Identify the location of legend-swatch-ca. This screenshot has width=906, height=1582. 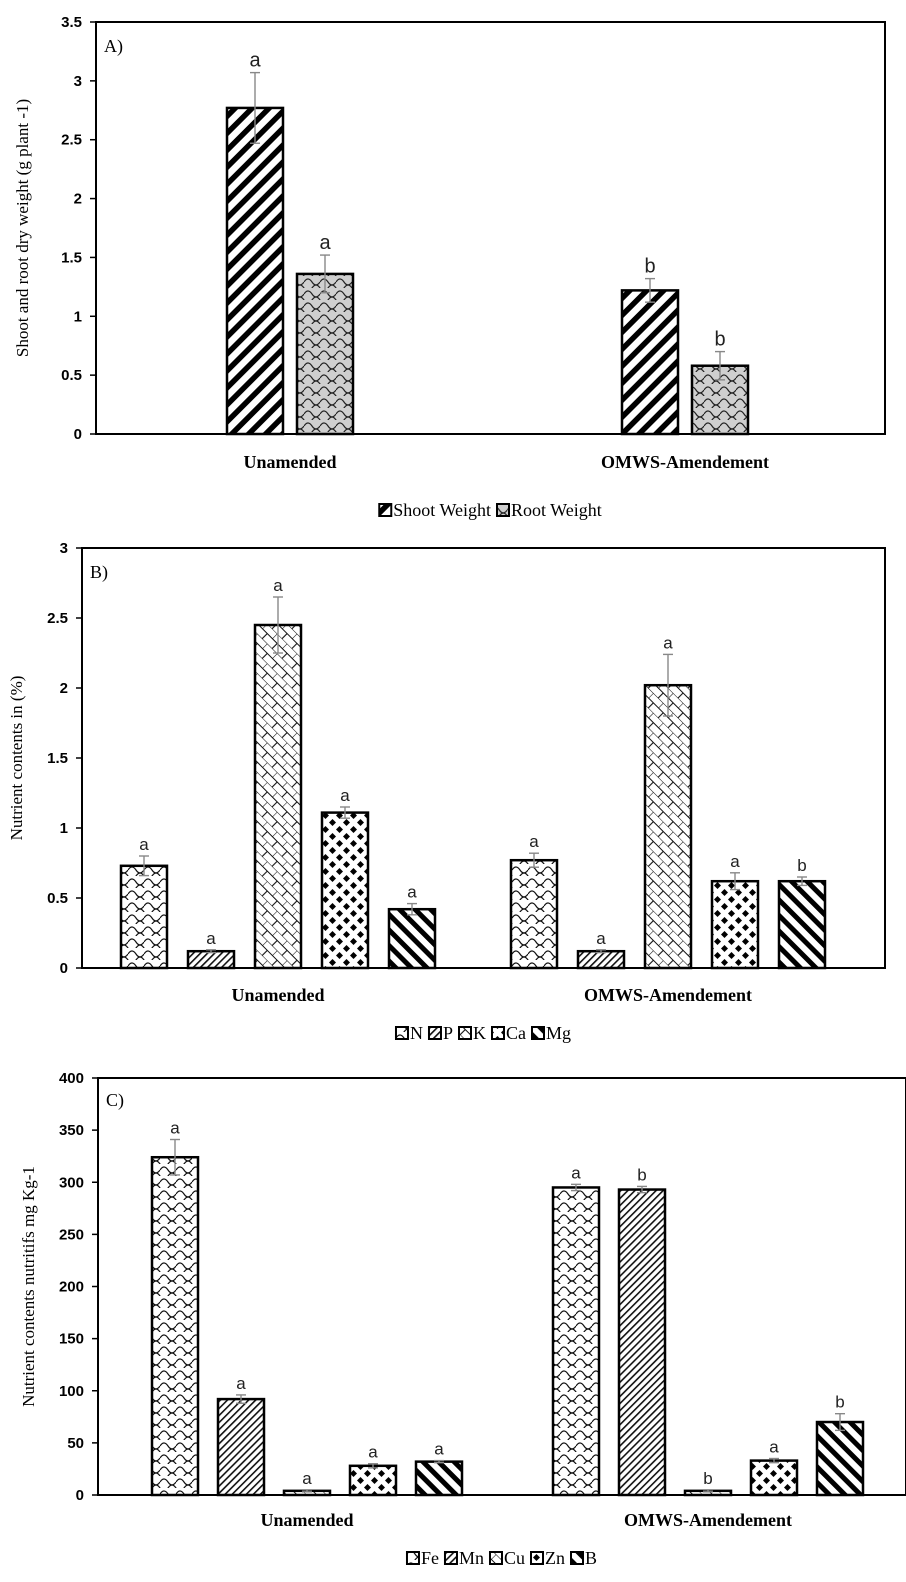
(498, 1033).